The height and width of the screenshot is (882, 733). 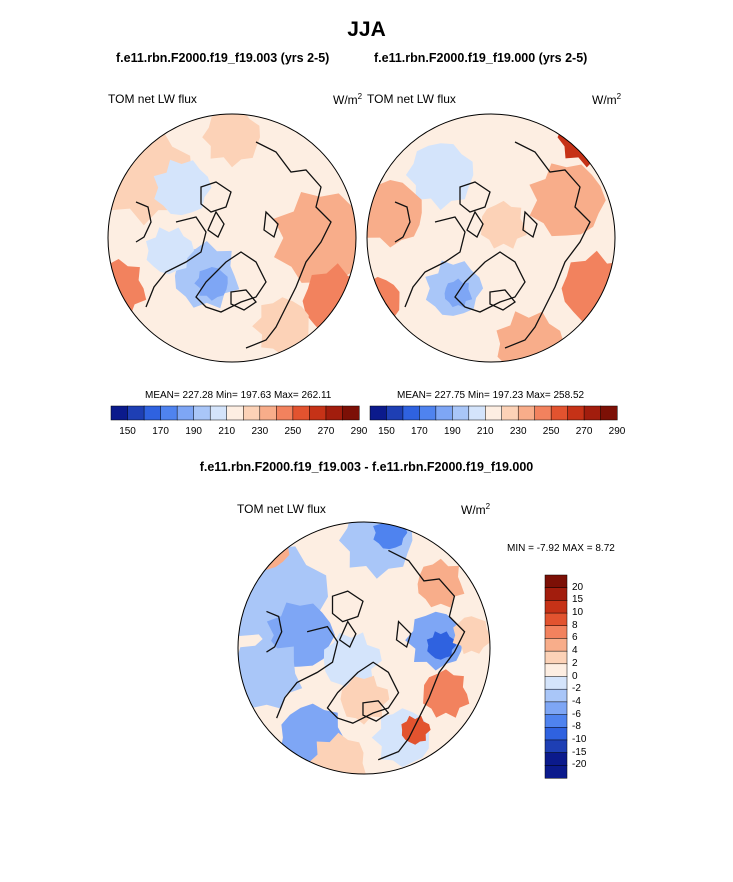 What do you see at coordinates (152, 99) in the screenshot?
I see `variable-label-left: TOM net LW flux` at bounding box center [152, 99].